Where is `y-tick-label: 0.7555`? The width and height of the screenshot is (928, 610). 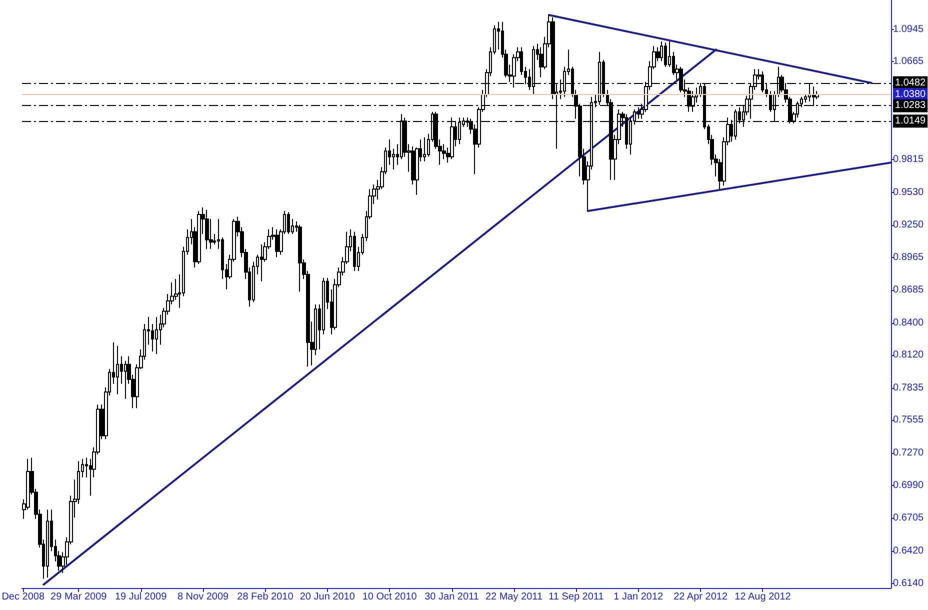 y-tick-label: 0.7555 is located at coordinates (908, 420).